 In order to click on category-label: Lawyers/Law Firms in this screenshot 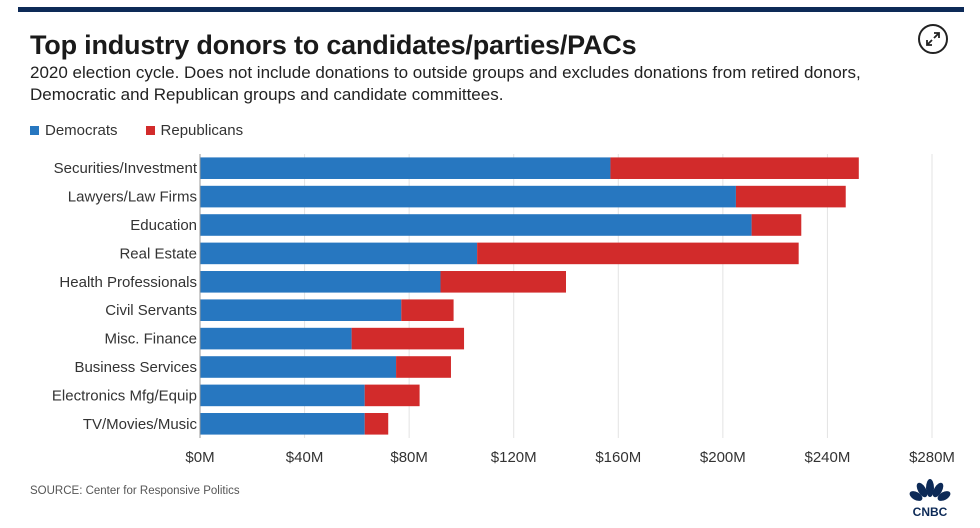, I will do `click(132, 197)`.